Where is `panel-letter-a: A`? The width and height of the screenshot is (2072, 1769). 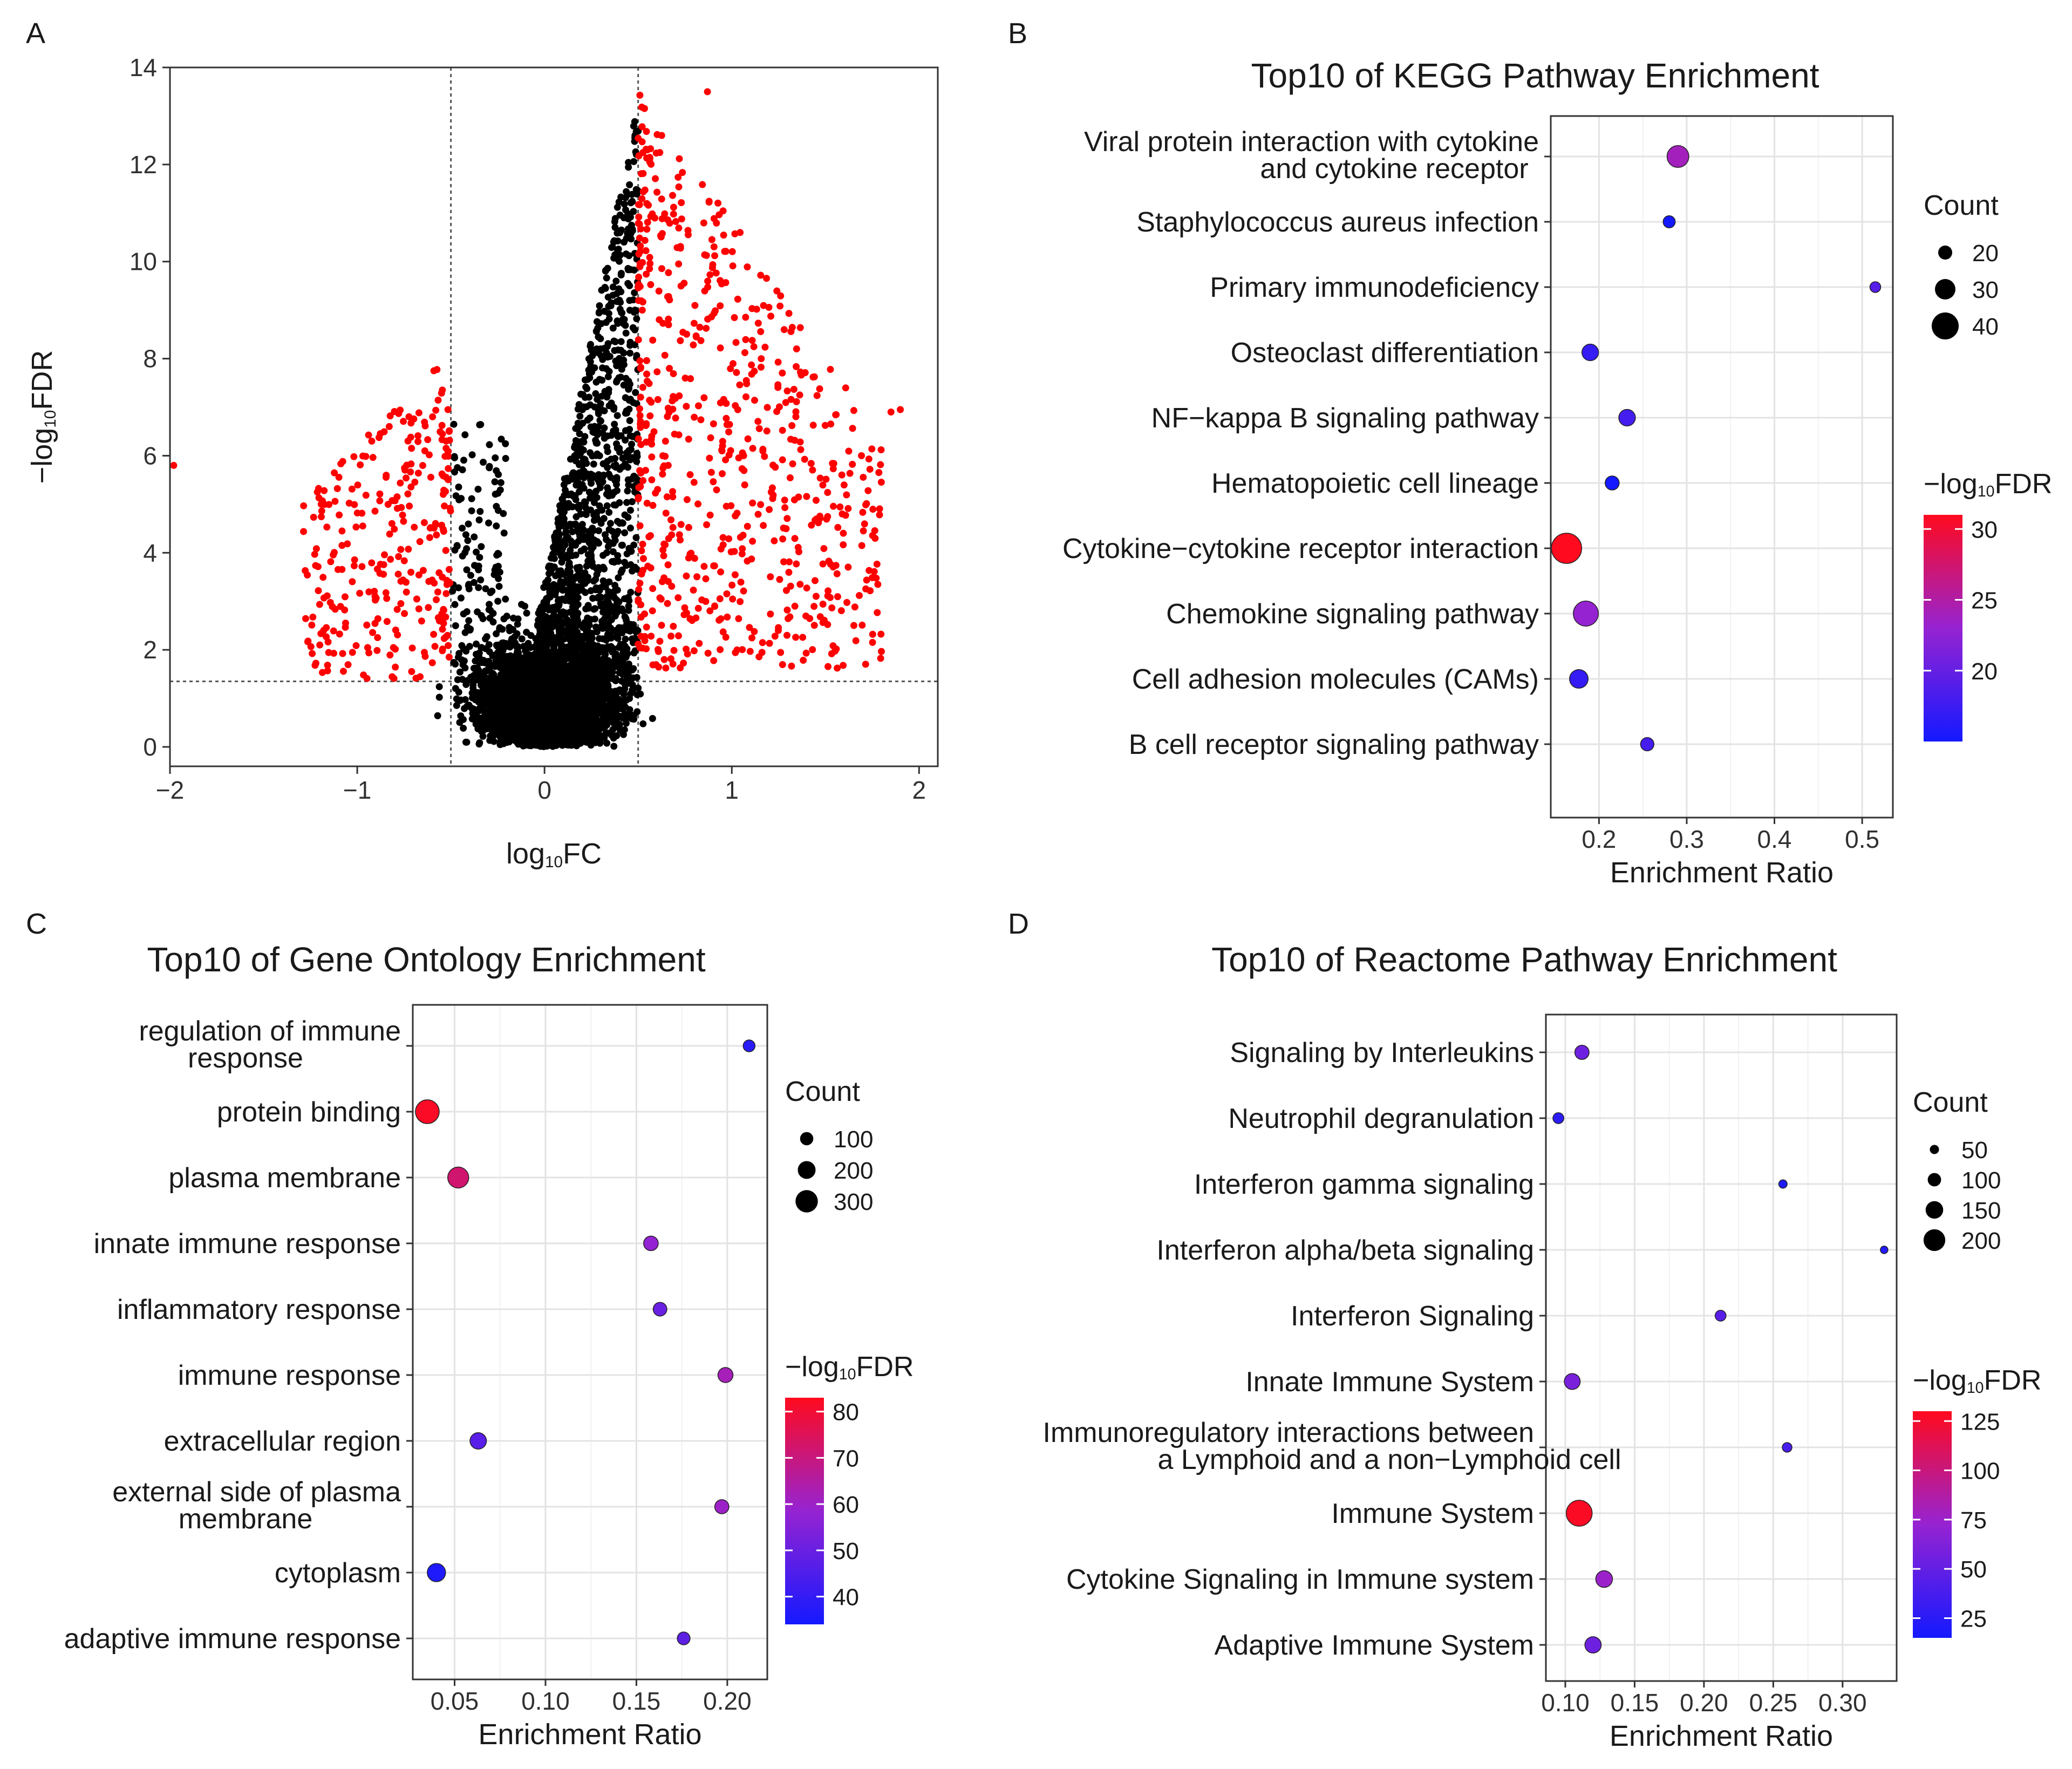 panel-letter-a: A is located at coordinates (35, 33).